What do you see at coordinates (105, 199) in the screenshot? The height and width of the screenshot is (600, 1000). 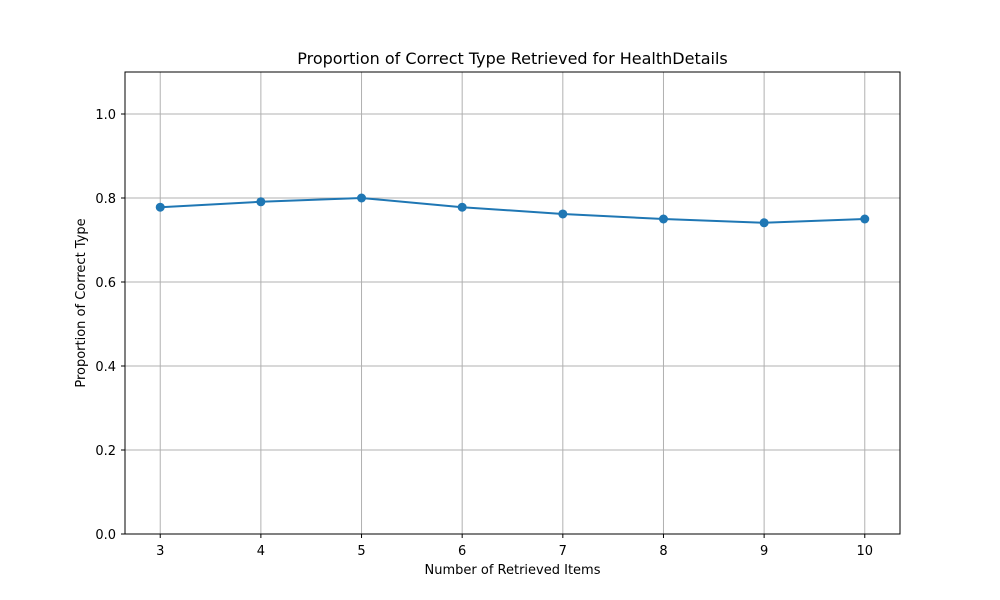 I see `y-tick-label: 0.8` at bounding box center [105, 199].